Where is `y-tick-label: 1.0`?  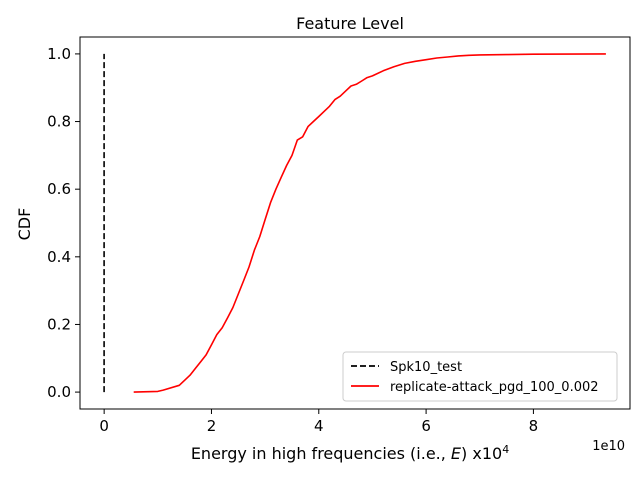
y-tick-label: 1.0 is located at coordinates (59, 54).